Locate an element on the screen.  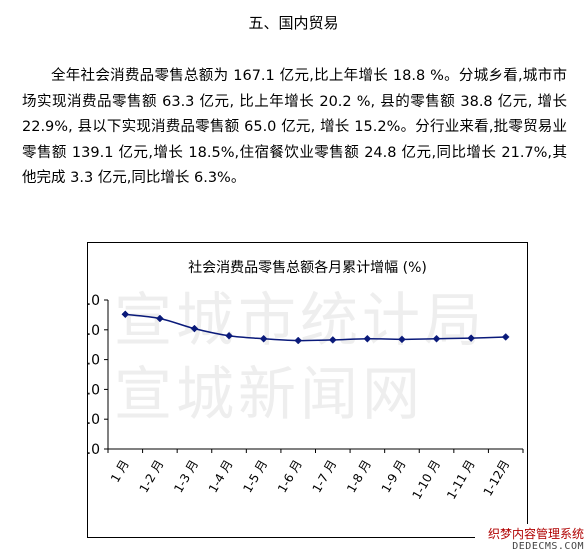
x-tick-label: 1 月 is located at coordinates (120, 471).